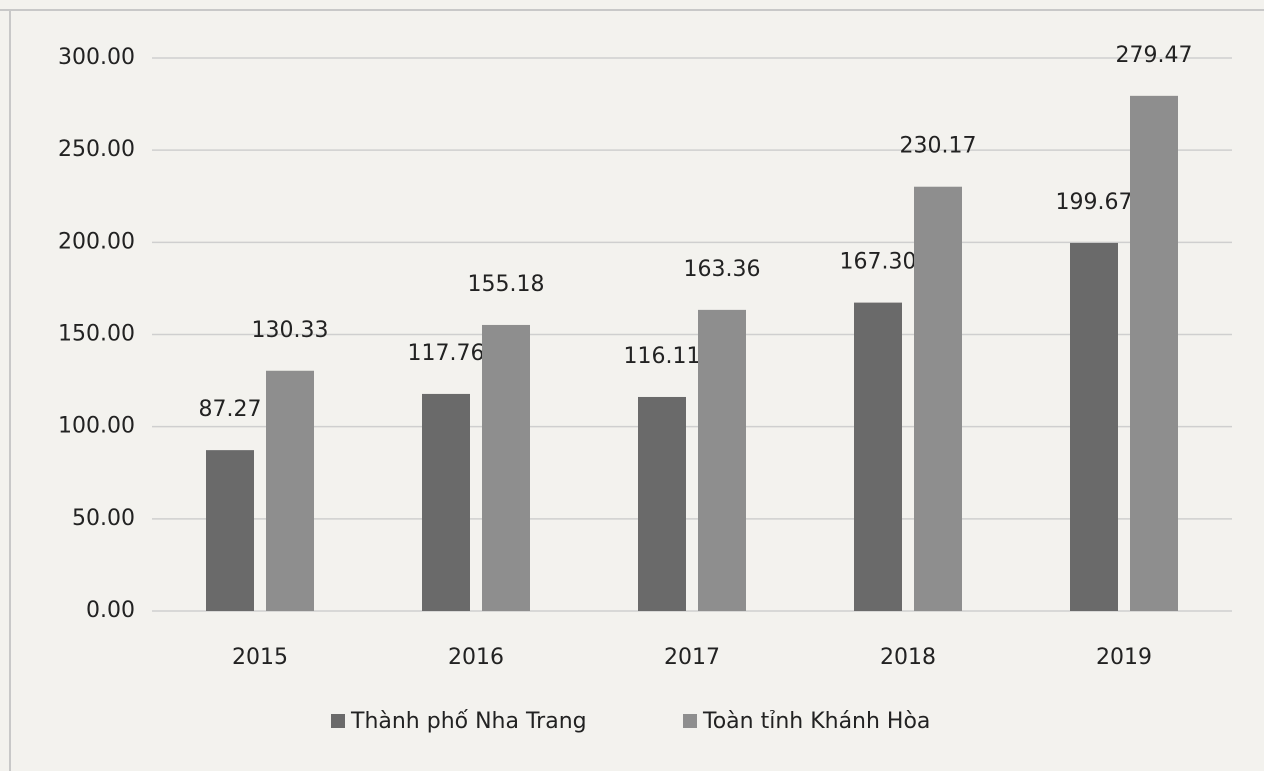 The height and width of the screenshot is (771, 1264). Describe the element at coordinates (96, 334) in the screenshot. I see `y-tick-label: 150.00` at that location.